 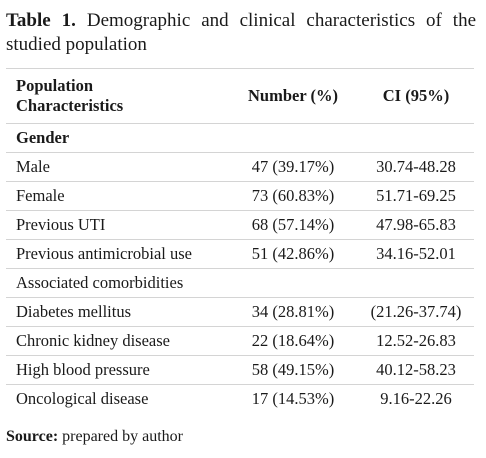 I want to click on number-percent-cell: 51 (42.86%), so click(x=293, y=253).